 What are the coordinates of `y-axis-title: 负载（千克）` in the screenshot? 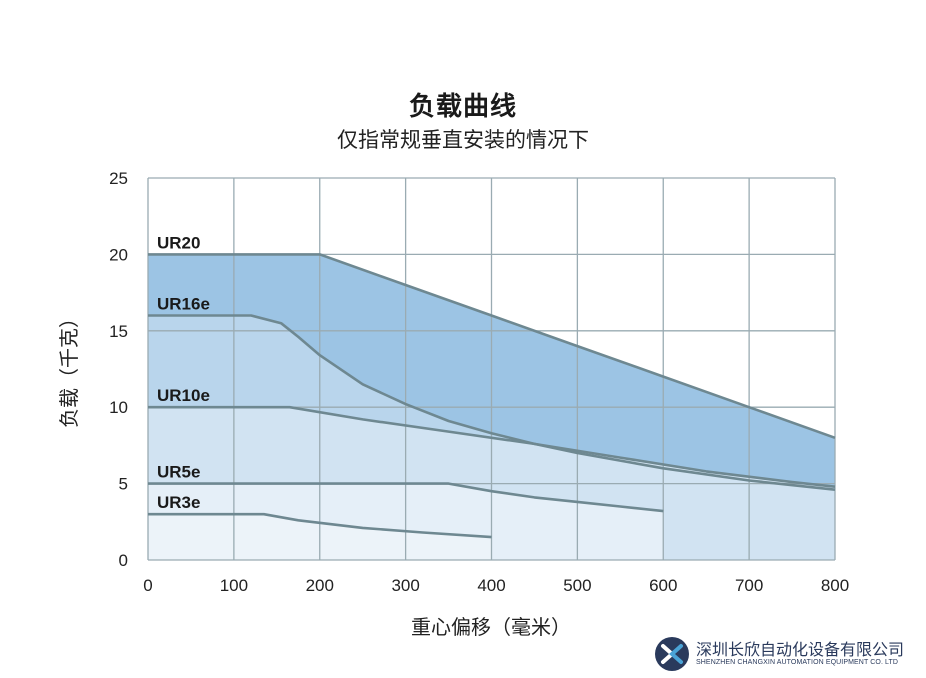 It's located at (69, 368).